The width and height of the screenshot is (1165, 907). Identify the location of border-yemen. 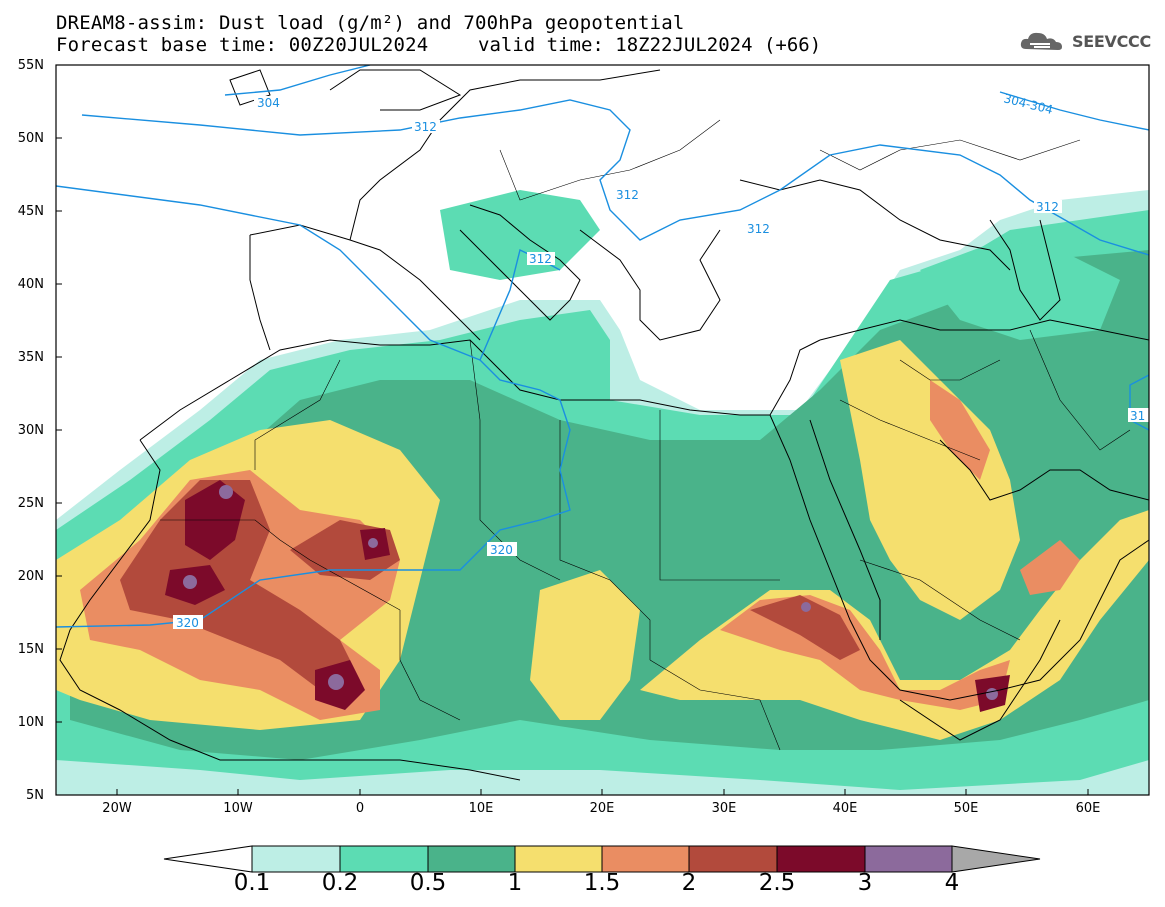
(940, 600).